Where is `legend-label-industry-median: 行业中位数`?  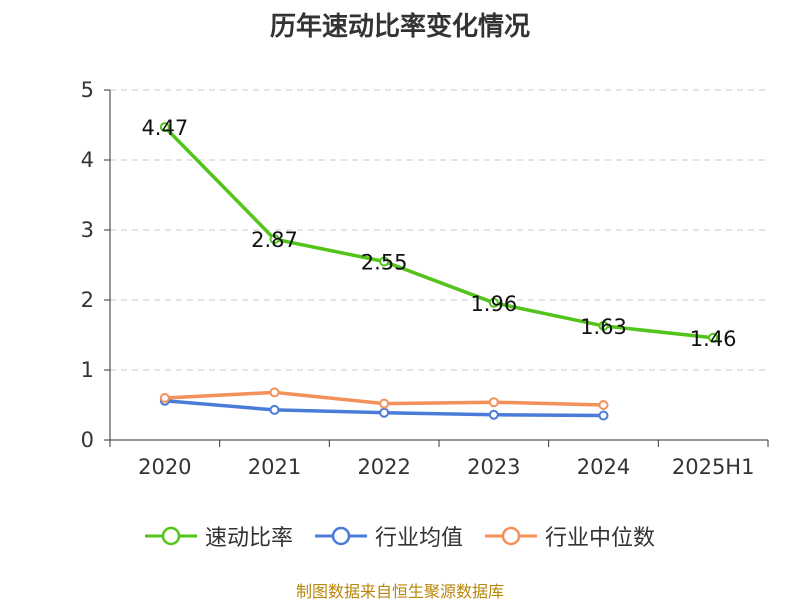
legend-label-industry-median: 行业中位数 is located at coordinates (600, 538).